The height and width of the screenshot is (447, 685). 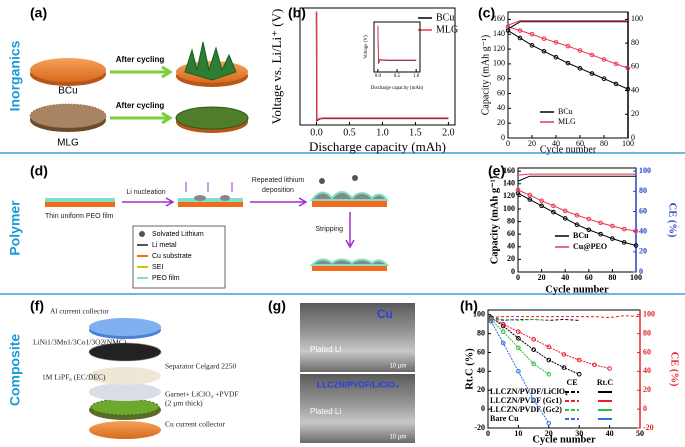 I want to click on layer-label: Separator Celgard 2250, so click(x=200, y=366).